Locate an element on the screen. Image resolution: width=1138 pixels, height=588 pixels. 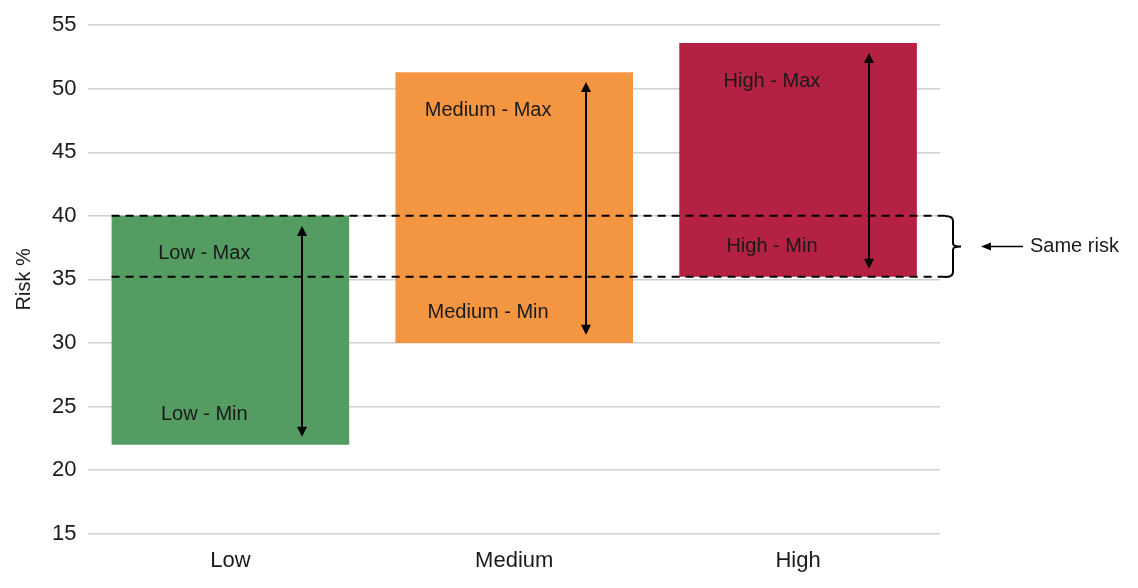
annotation: Medium - Max is located at coordinates (488, 108).